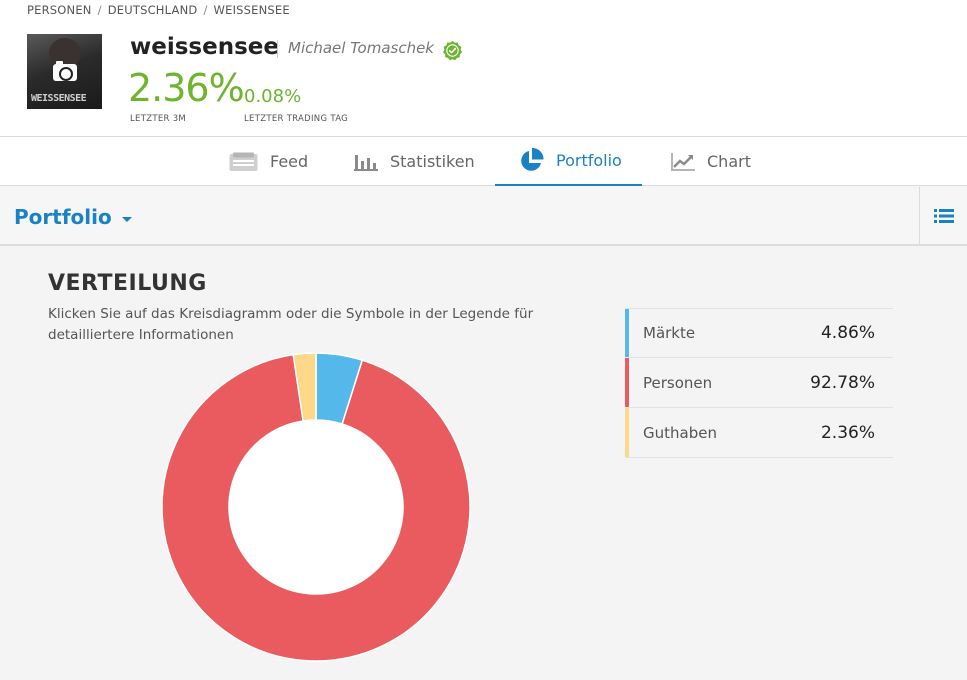 This screenshot has height=680, width=967. I want to click on tab-statistiken: Statistiken, so click(414, 161).